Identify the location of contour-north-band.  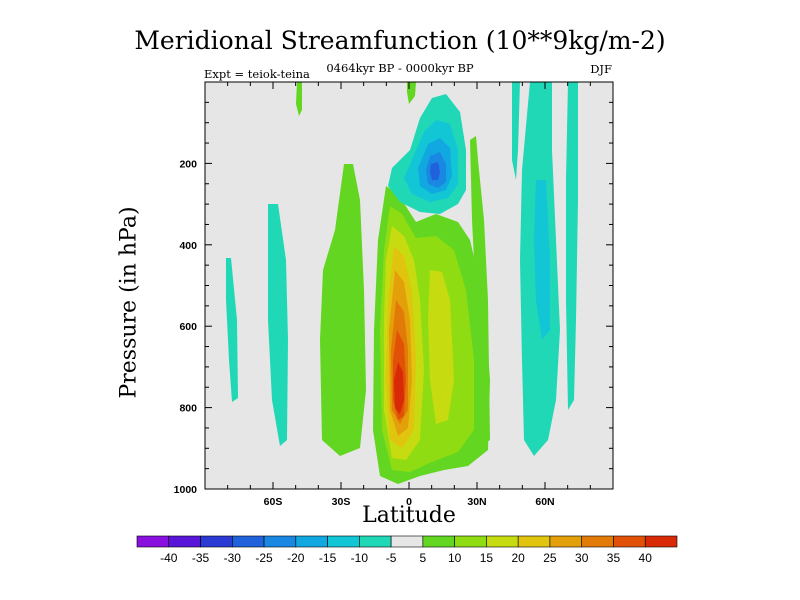
(480, 290).